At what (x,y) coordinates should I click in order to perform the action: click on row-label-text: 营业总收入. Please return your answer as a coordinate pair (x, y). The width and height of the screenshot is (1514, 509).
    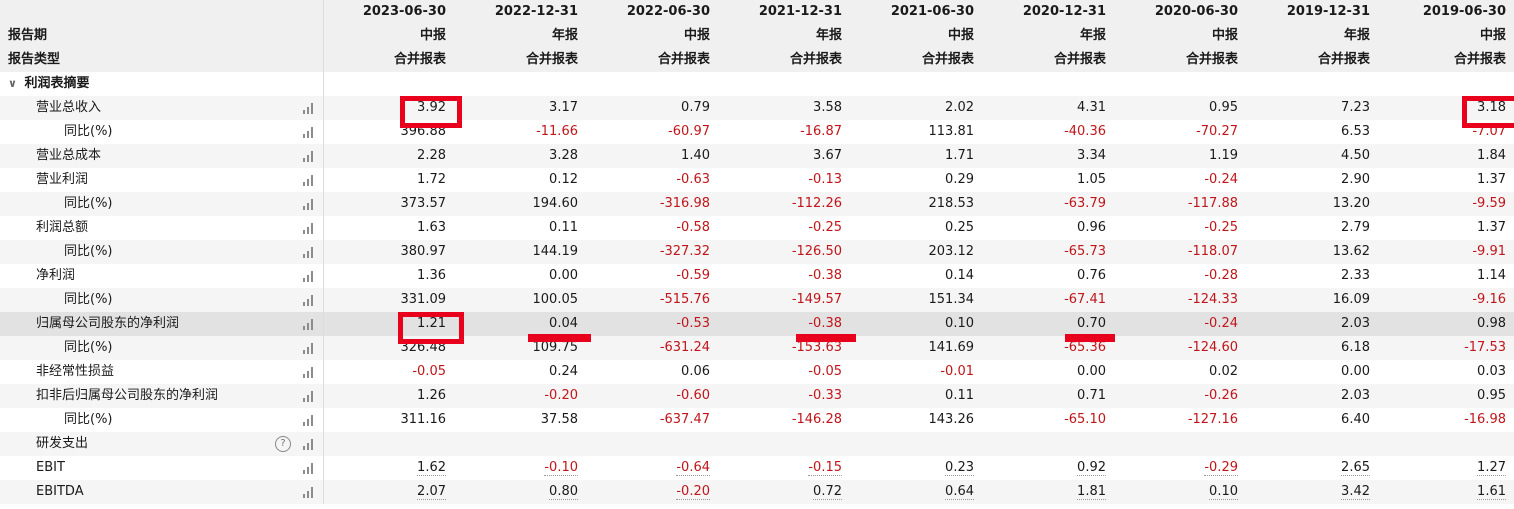
    Looking at the image, I should click on (69, 107).